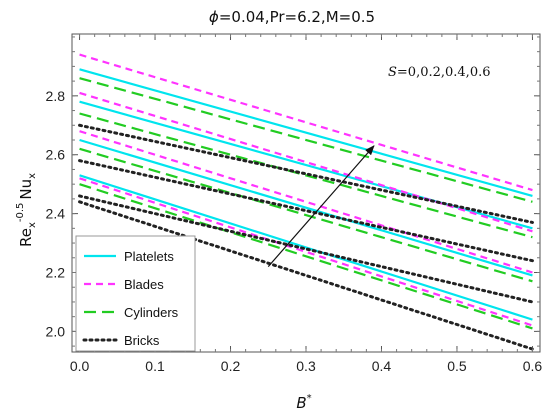 Image resolution: width=550 pixels, height=419 pixels. What do you see at coordinates (457, 366) in the screenshot?
I see `x-tick-label: 0.5` at bounding box center [457, 366].